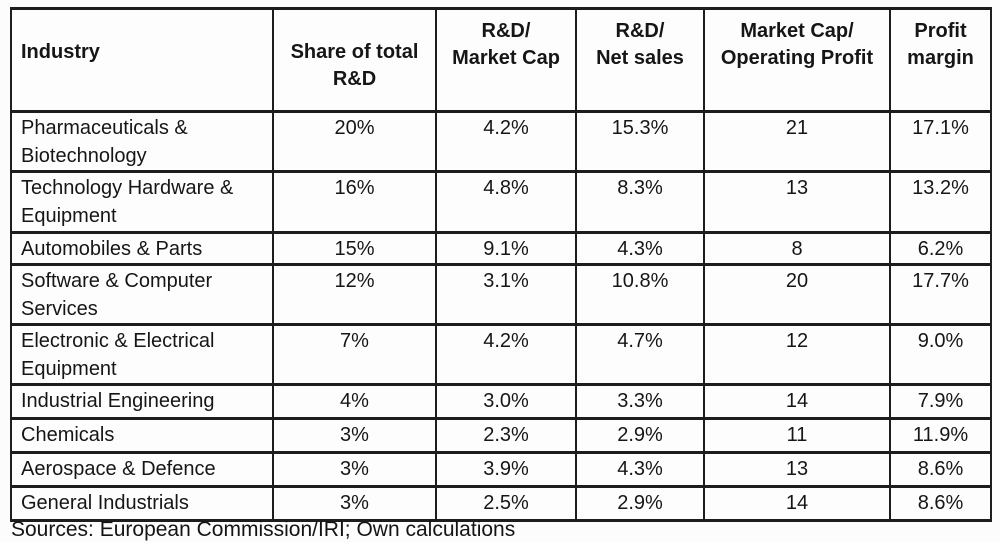  I want to click on cell-industry: Technology Hardware & Equipment, so click(142, 202).